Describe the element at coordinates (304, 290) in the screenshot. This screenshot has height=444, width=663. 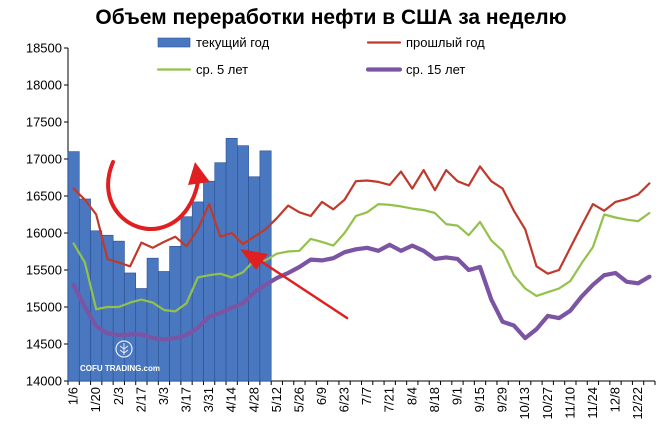
I see `straight-arrow-shaft` at that location.